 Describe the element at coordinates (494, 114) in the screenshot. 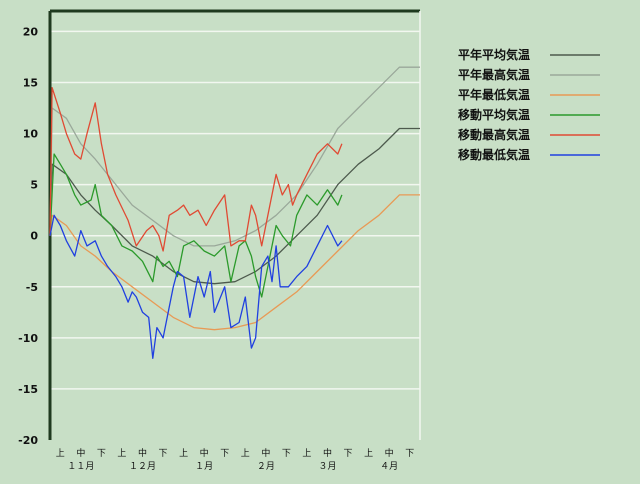

I see `legend-label: 移動平均気温` at that location.